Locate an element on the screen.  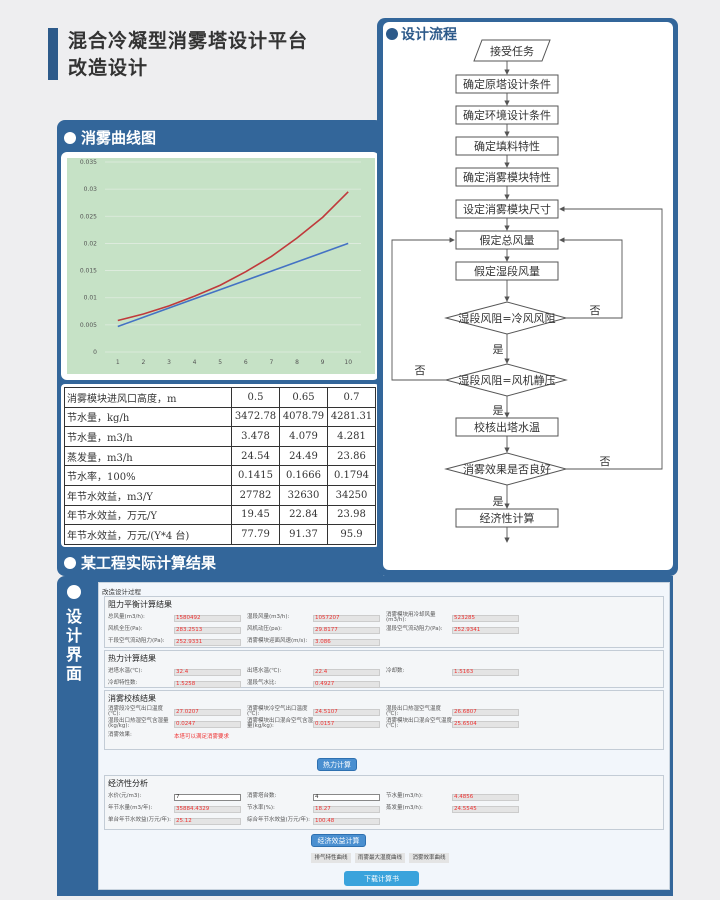
x-tick-label: 6 is located at coordinates (246, 362).